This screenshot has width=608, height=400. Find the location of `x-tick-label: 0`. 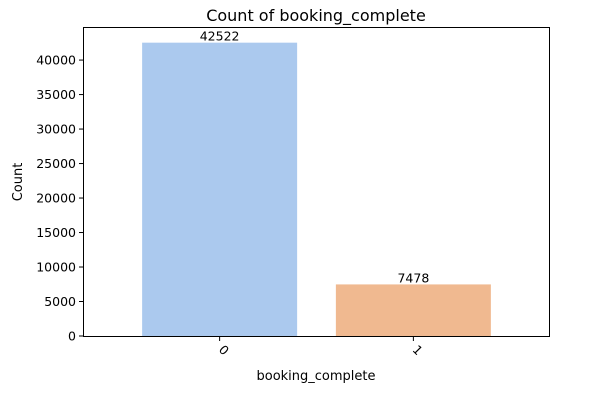

x-tick-label: 0 is located at coordinates (224, 350).